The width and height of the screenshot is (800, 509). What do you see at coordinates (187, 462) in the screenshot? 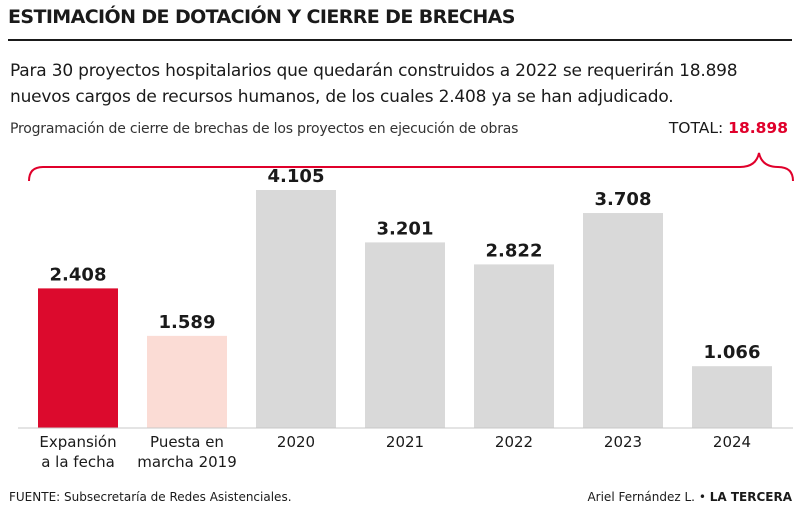
I see `category-label-1-line-1: marcha 2019` at bounding box center [187, 462].